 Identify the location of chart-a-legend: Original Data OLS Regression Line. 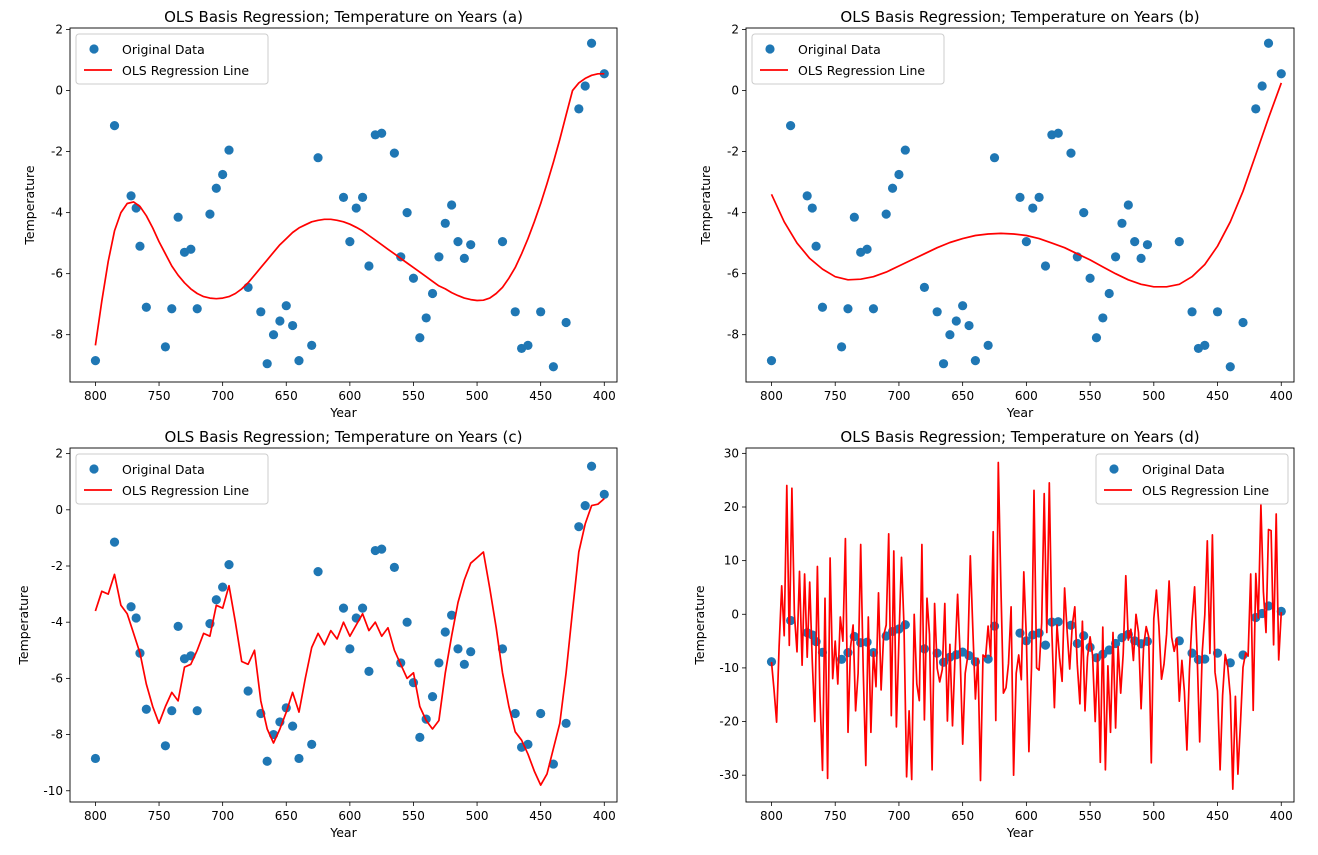
(172, 59).